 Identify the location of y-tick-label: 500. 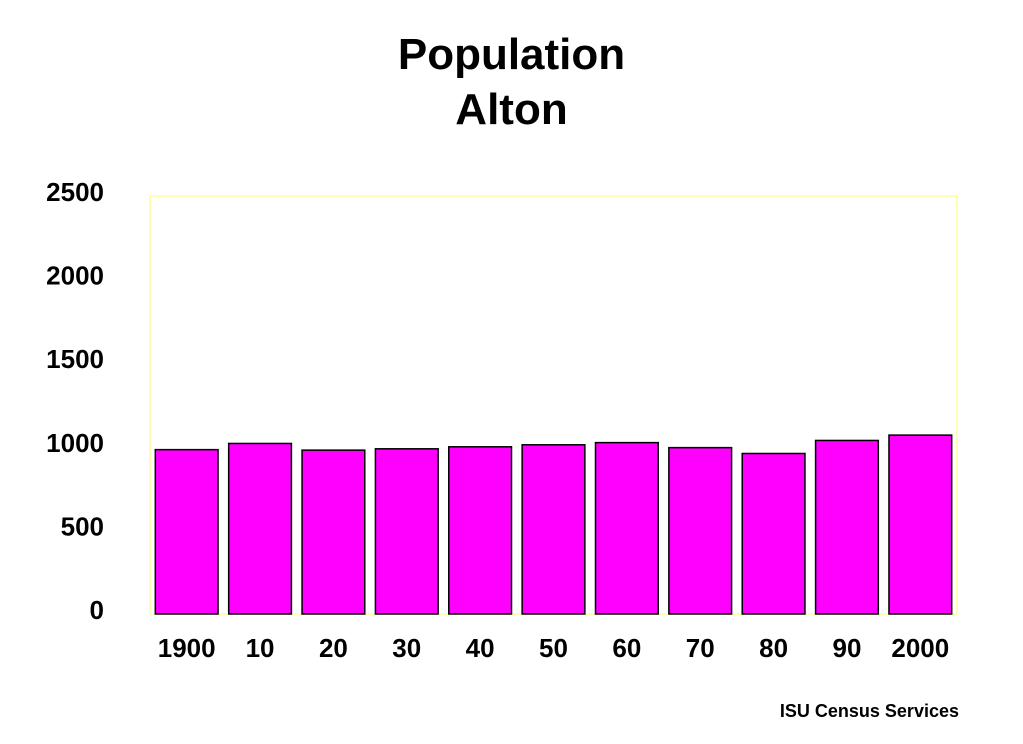
(82, 526).